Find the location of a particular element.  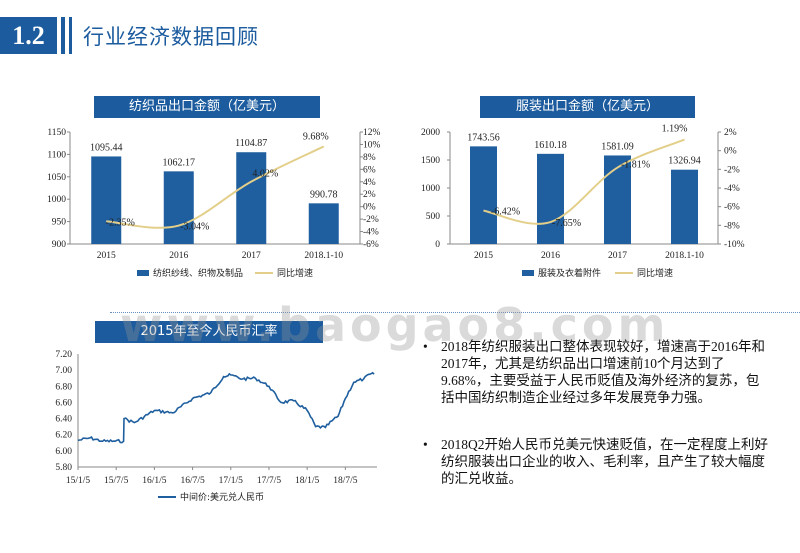

chart2-y2tick-label: 2% is located at coordinates (730, 133).